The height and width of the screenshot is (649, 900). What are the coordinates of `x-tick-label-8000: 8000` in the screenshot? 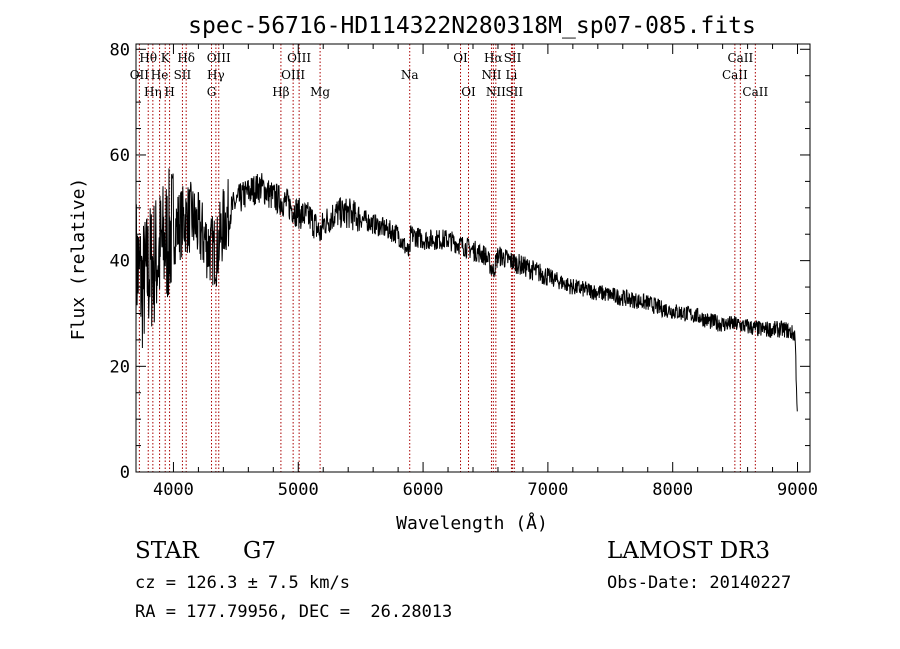 It's located at (672, 490).